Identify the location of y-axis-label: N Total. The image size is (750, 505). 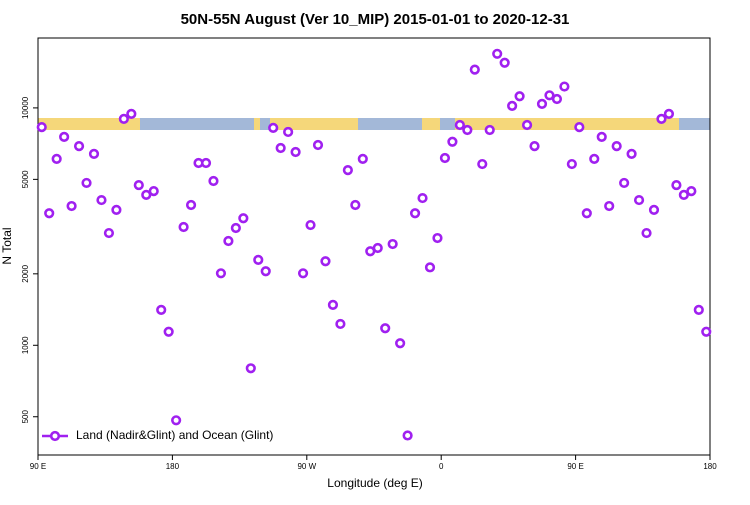
(7, 245).